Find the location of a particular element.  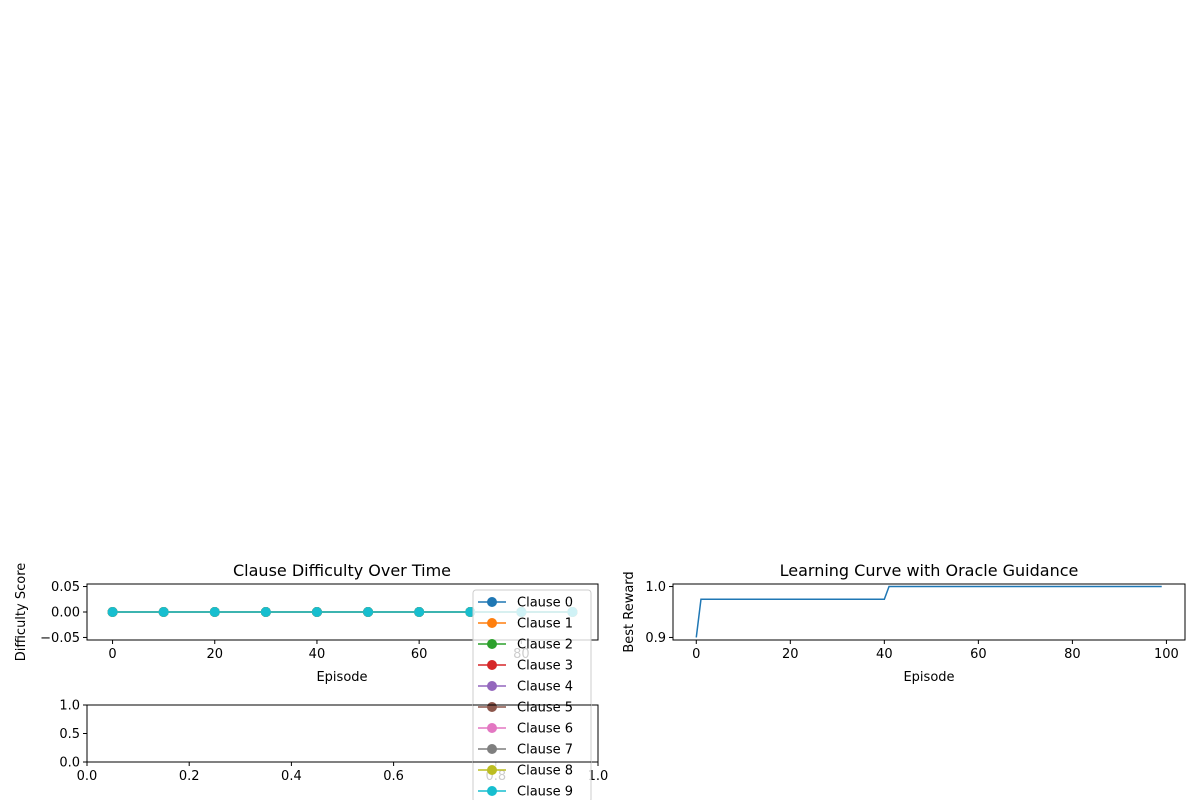

y-tick-label: 0.05 is located at coordinates (65, 587).